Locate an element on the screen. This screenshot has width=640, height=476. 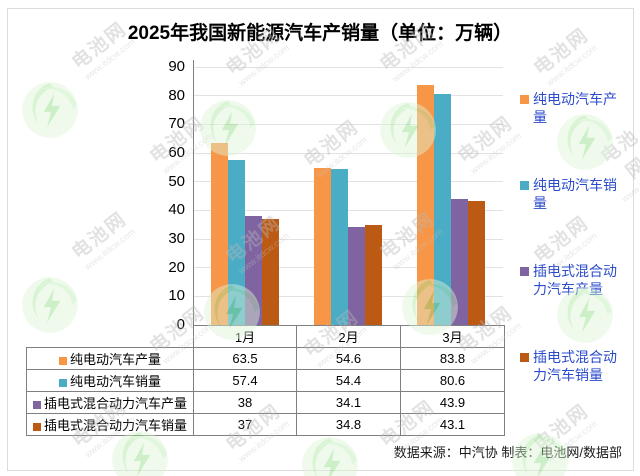
legend-label: 纯电动汽车销量 is located at coordinates (575, 194).